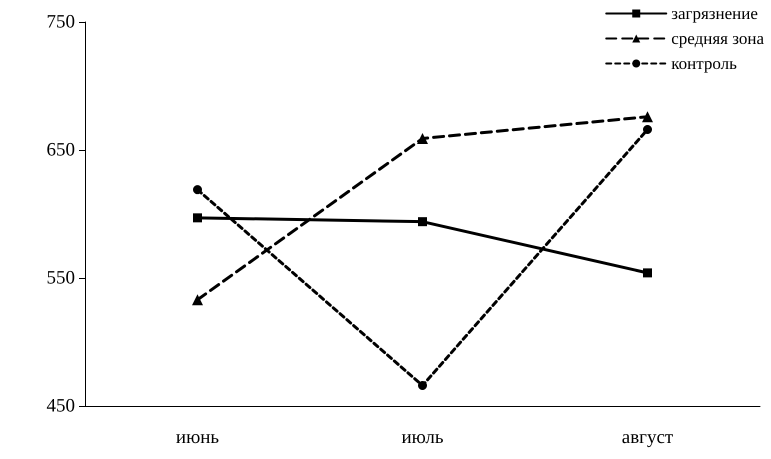 This screenshot has height=459, width=771. What do you see at coordinates (422, 437) in the screenshot?
I see `x-tick-label: июль` at bounding box center [422, 437].